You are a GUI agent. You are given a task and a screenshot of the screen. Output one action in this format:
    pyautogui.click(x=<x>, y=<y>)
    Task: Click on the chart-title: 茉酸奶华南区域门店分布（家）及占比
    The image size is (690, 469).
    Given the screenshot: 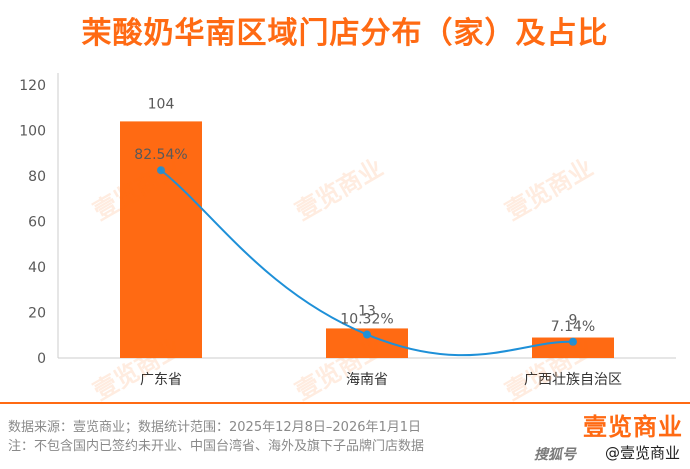 What is the action you would take?
    pyautogui.click(x=345, y=33)
    